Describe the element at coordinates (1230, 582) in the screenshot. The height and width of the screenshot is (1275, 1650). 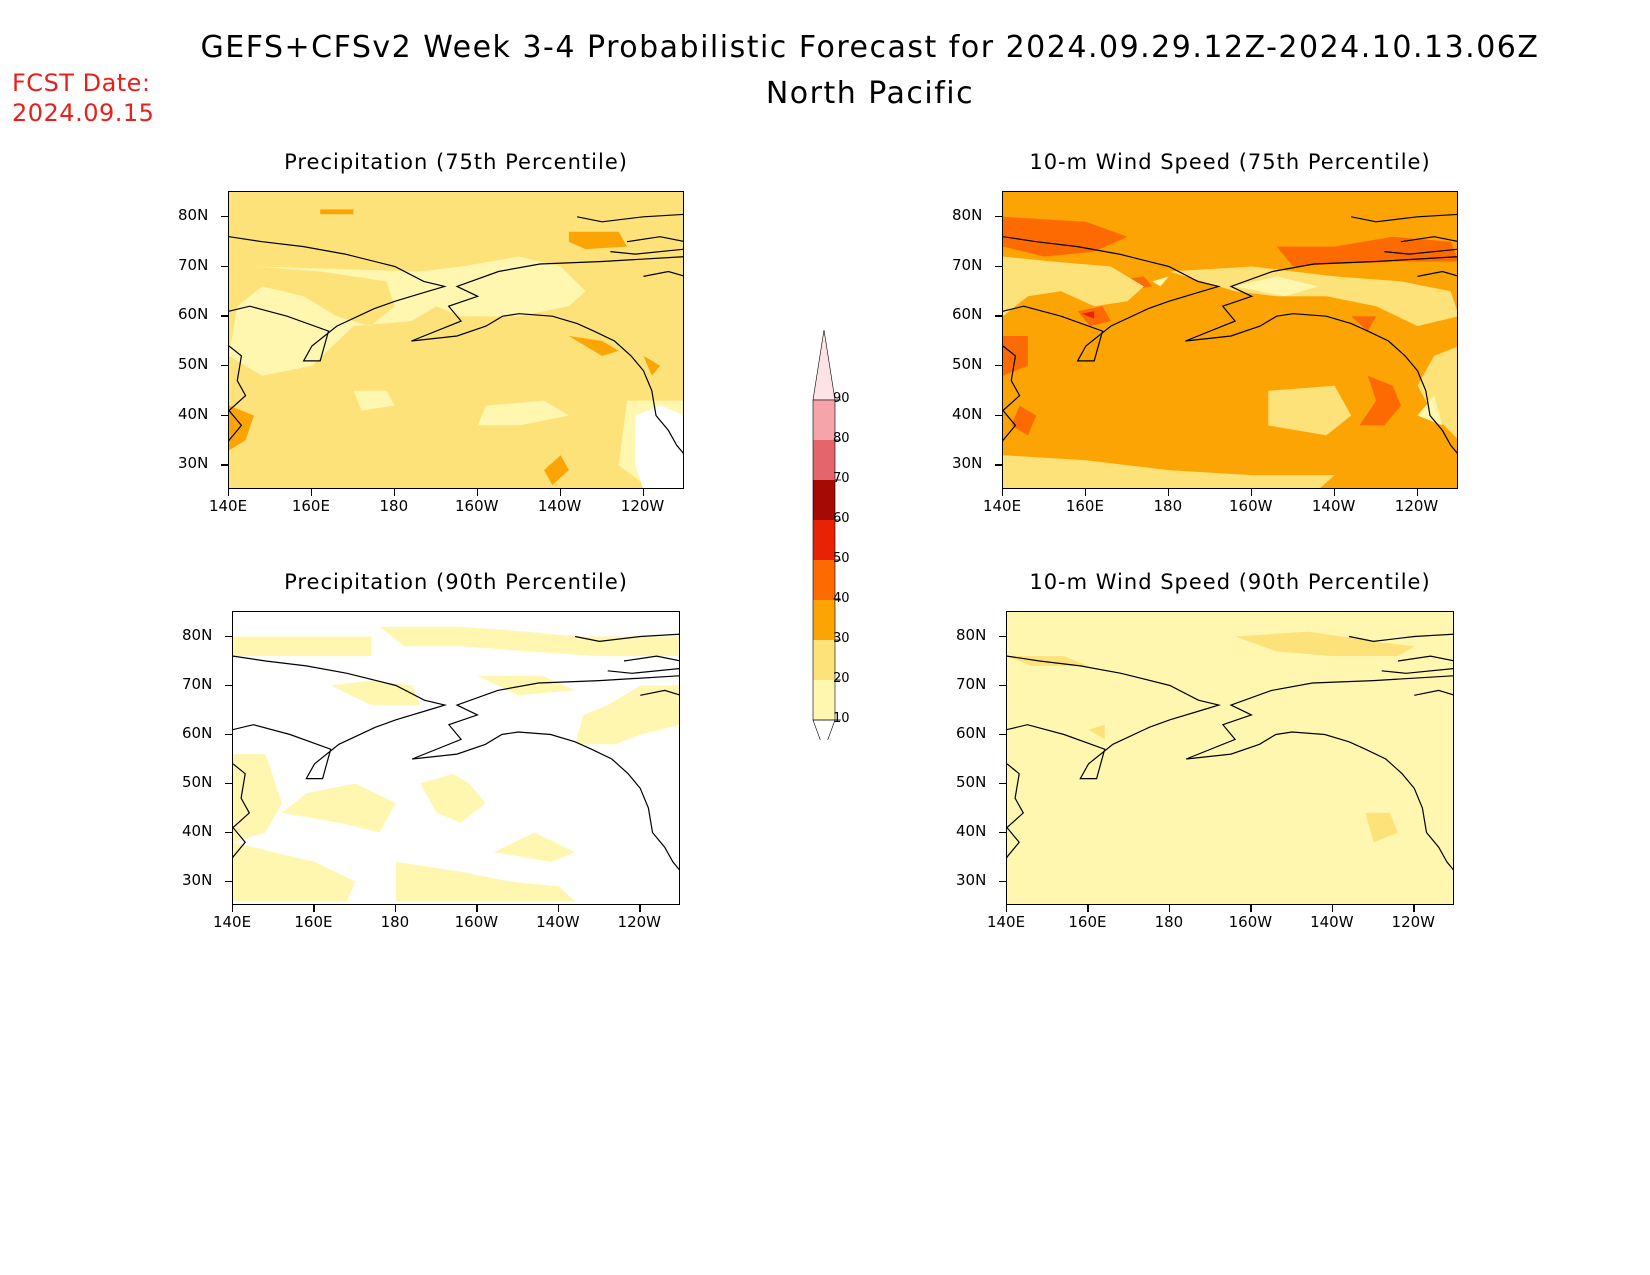
I see `panel-title: 10-m Wind Speed (90th Percentile)` at that location.